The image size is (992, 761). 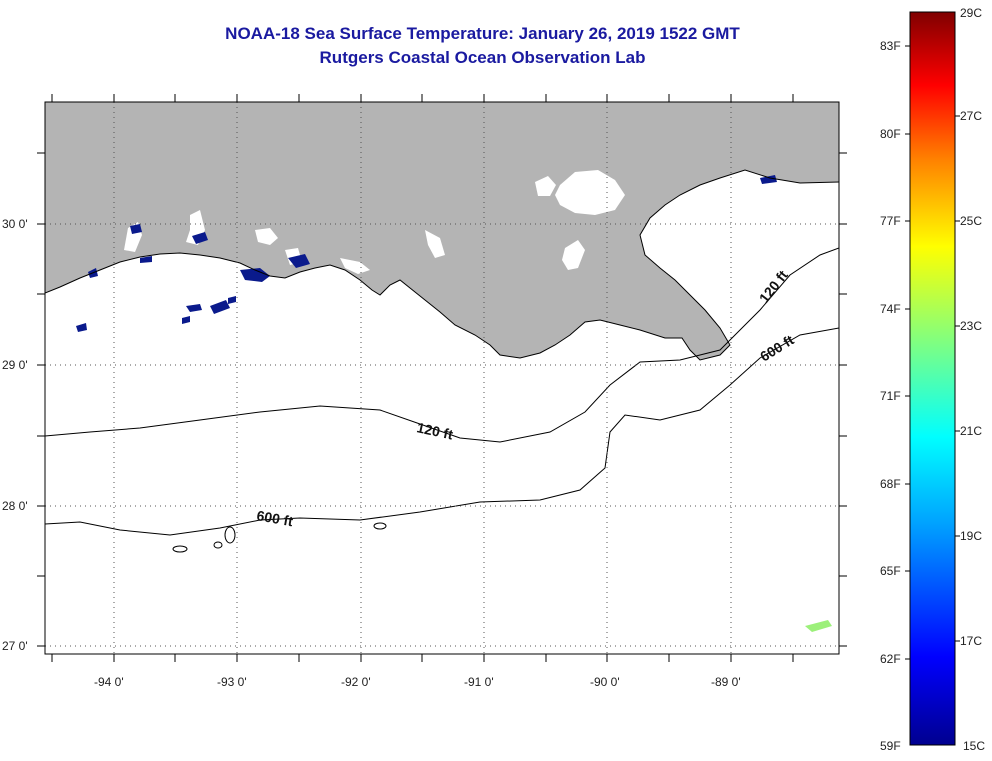 I want to click on lon-label: -93 0', so click(x=232, y=682).